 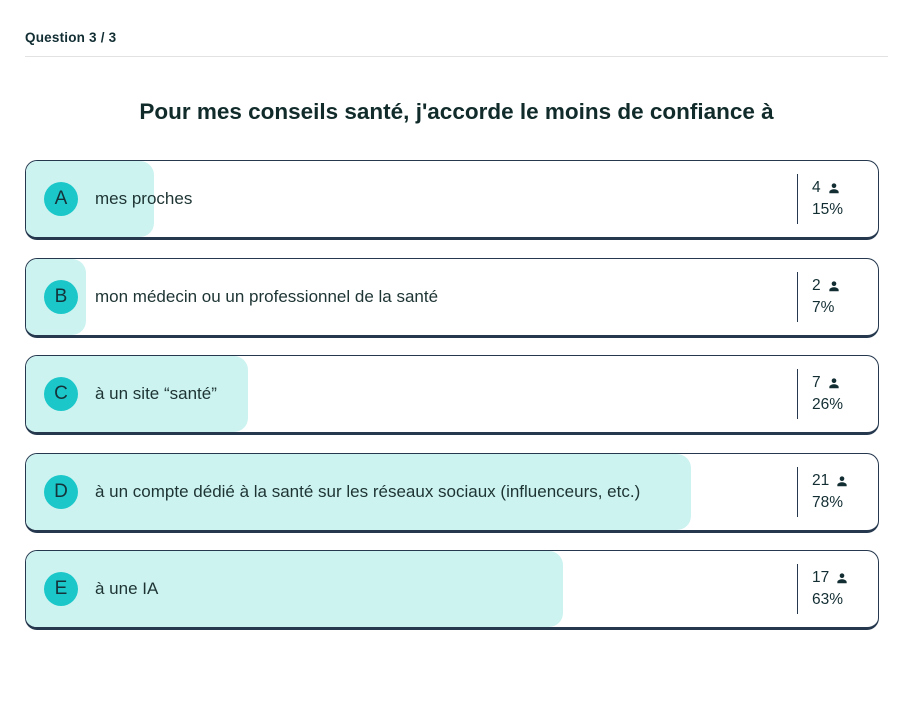 What do you see at coordinates (828, 502) in the screenshot?
I see `votes-percent: 78%` at bounding box center [828, 502].